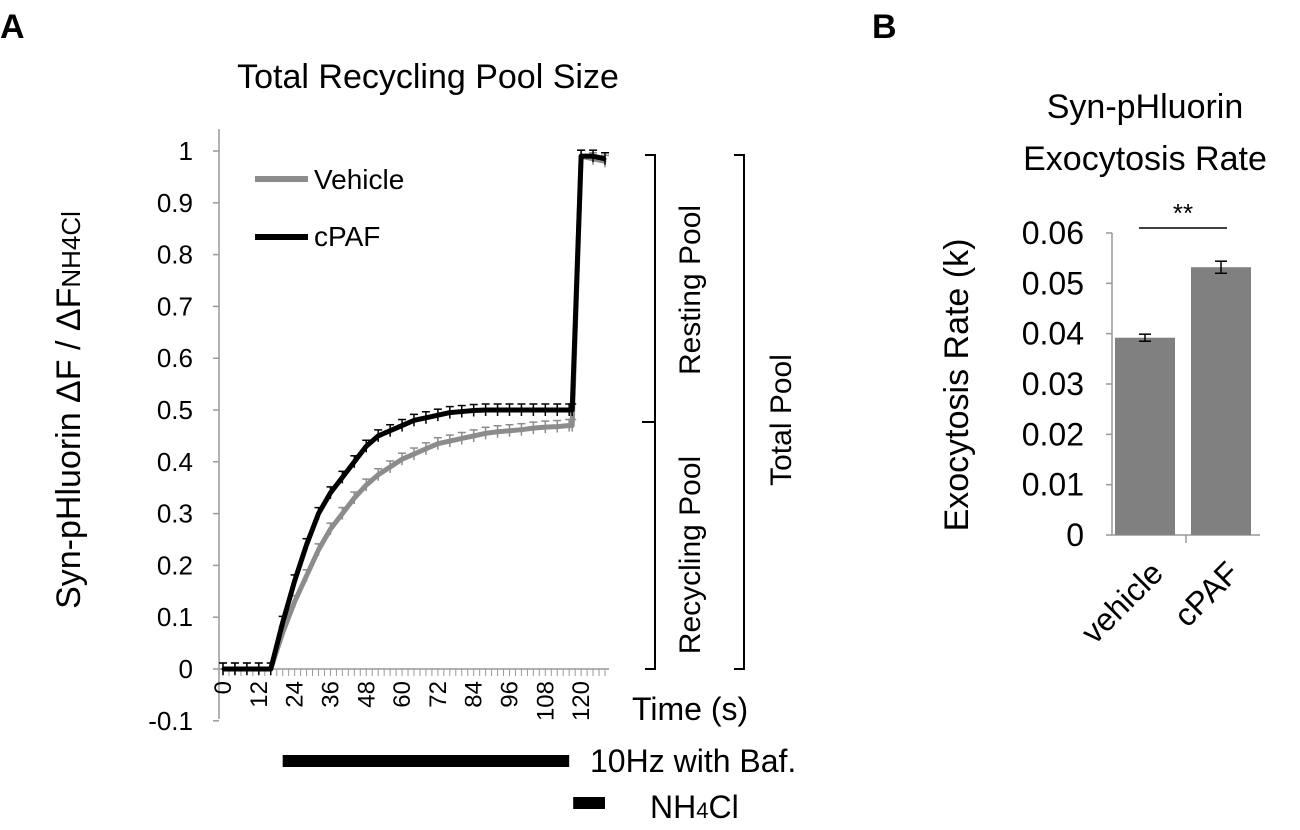  I want to click on y-tick-label: 0.1, so click(175, 617).